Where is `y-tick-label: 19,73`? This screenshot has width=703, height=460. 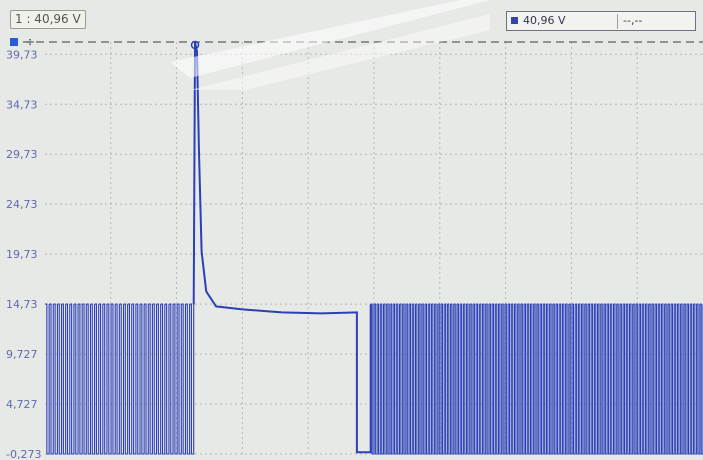
y-tick-label: 19,73 is located at coordinates (22, 254).